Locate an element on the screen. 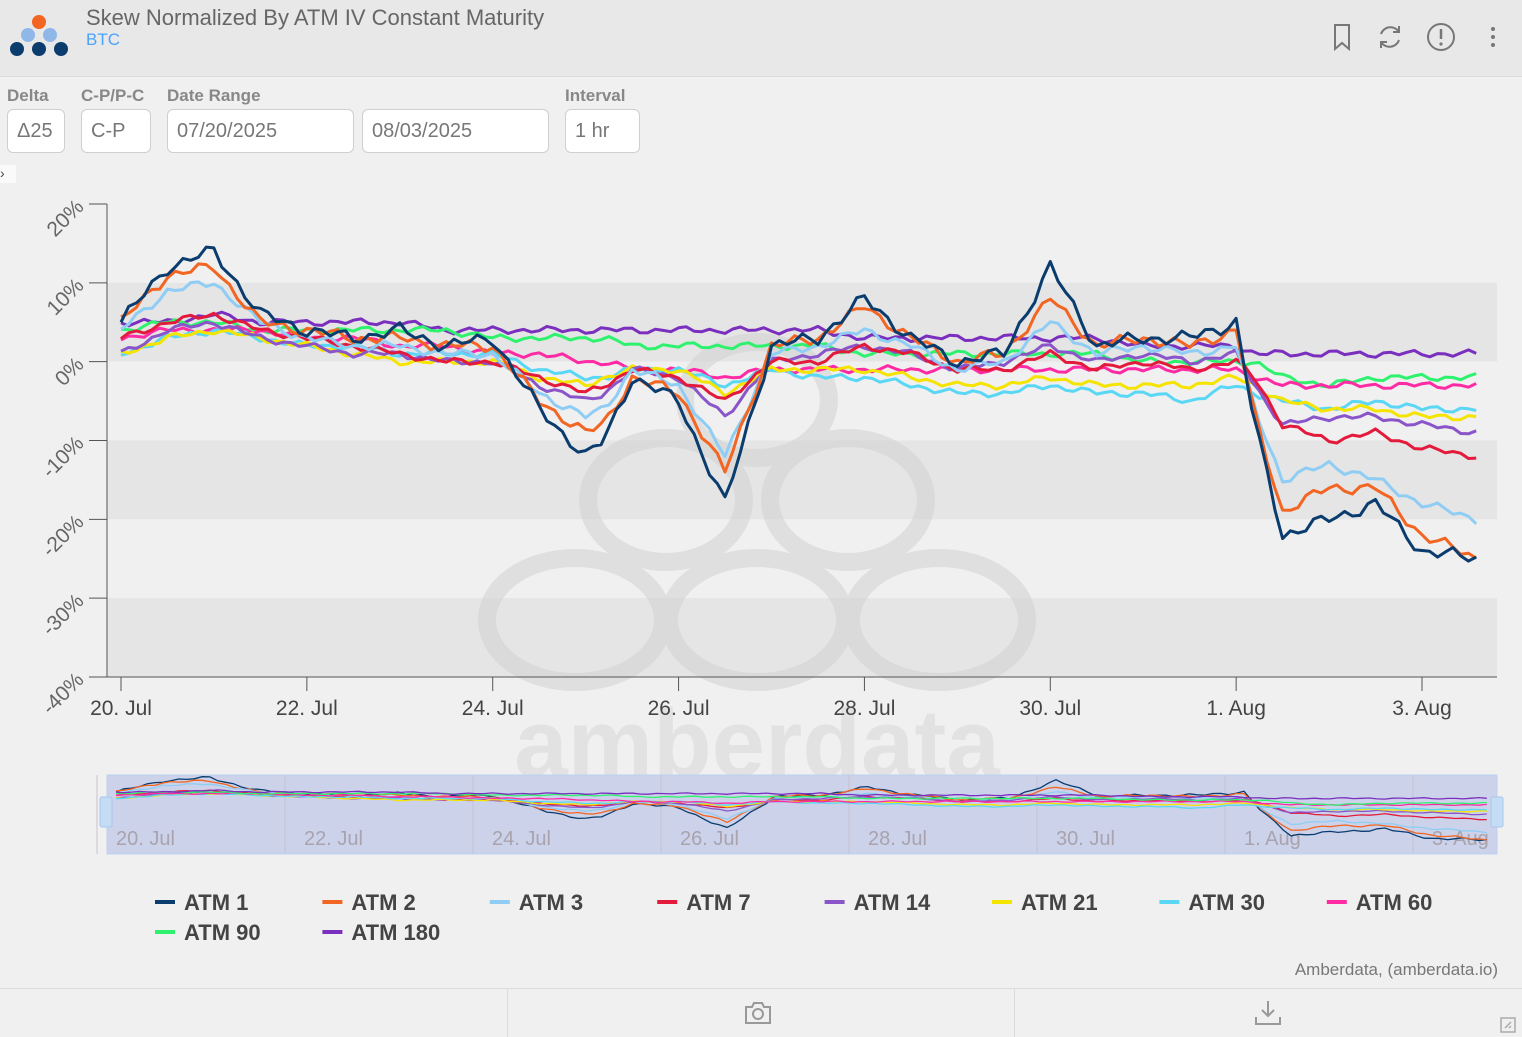  legend-item: ATM 1 is located at coordinates (201, 902).